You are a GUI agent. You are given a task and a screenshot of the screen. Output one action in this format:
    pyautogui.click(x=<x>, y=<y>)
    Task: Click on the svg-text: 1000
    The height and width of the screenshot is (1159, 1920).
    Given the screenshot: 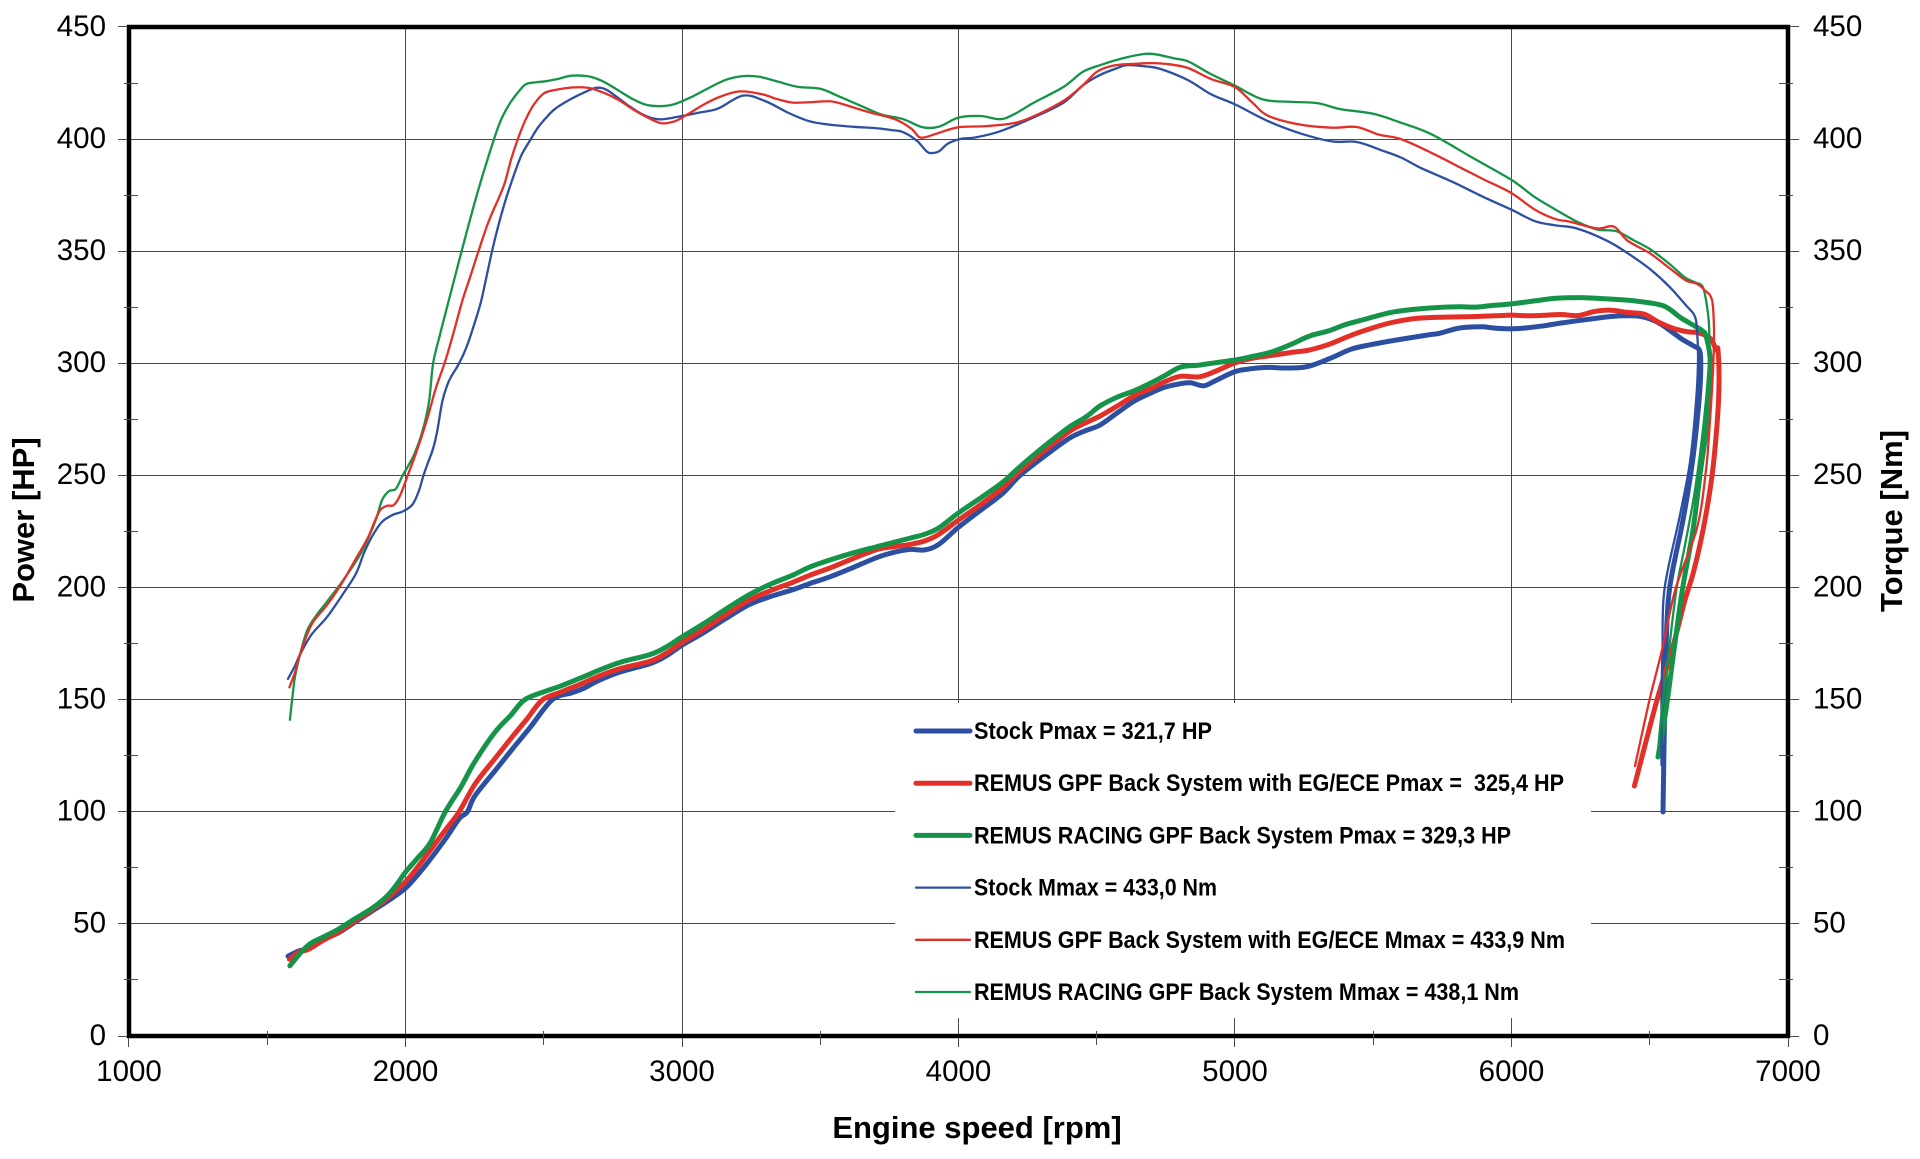 What is the action you would take?
    pyautogui.click(x=129, y=1071)
    